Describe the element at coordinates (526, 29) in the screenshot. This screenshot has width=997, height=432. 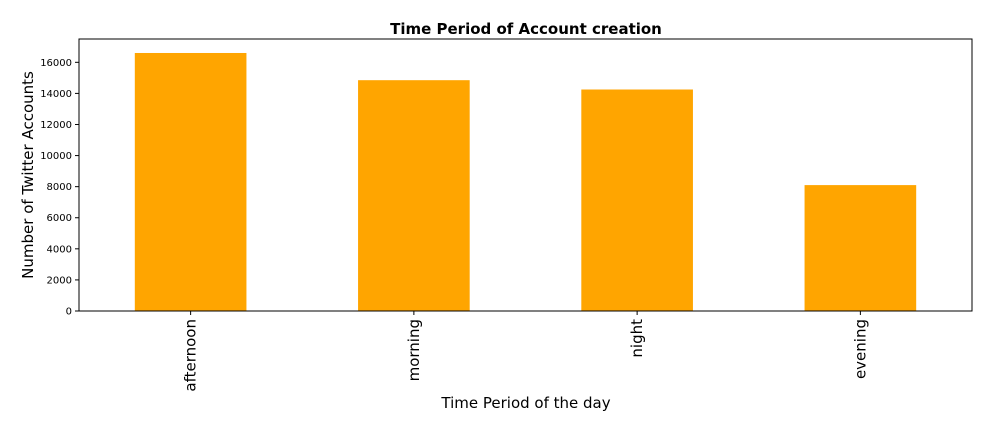
I see `chart-title: Time Period of Account creation` at that location.